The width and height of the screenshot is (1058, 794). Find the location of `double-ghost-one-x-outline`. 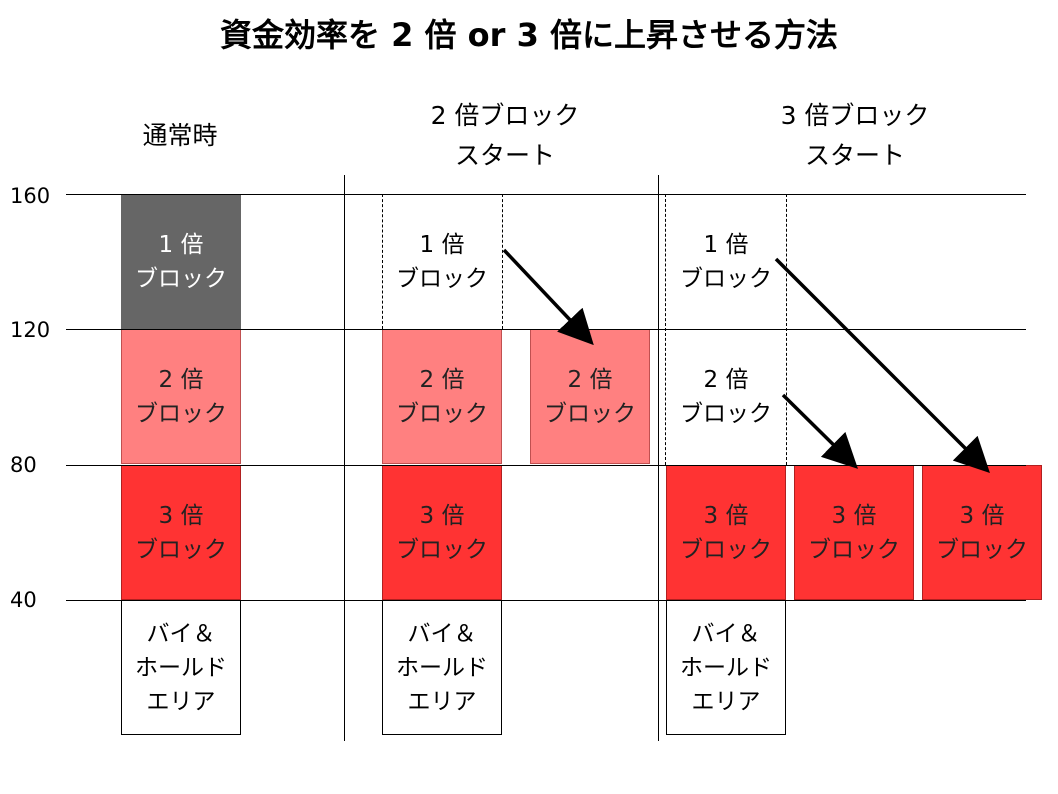

double-ghost-one-x-outline is located at coordinates (442, 261).